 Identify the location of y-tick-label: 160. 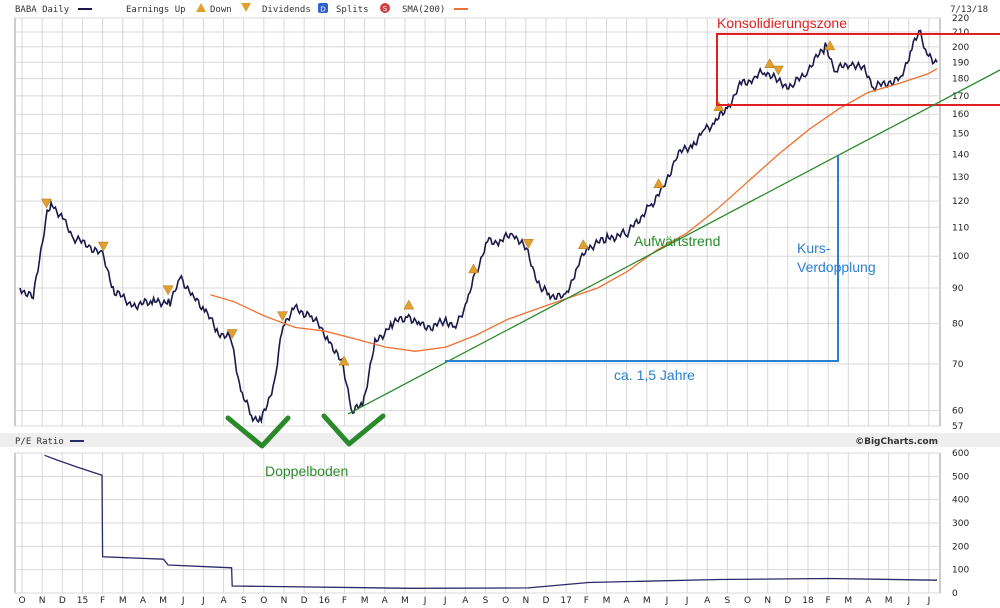
(960, 115).